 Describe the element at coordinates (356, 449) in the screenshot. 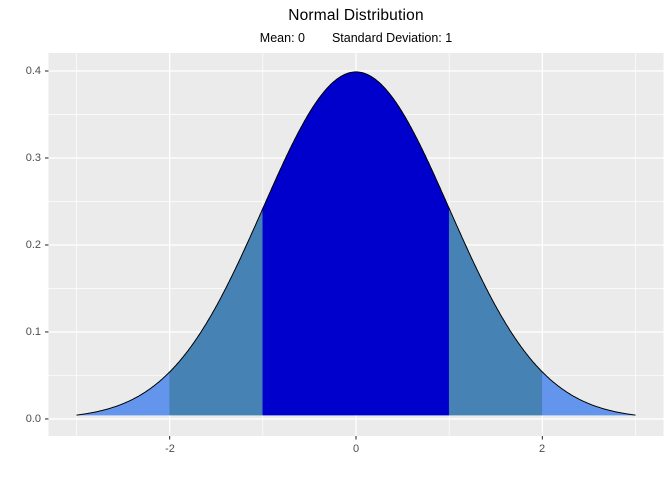

I see `x-axis-tick-label-0: 0` at that location.